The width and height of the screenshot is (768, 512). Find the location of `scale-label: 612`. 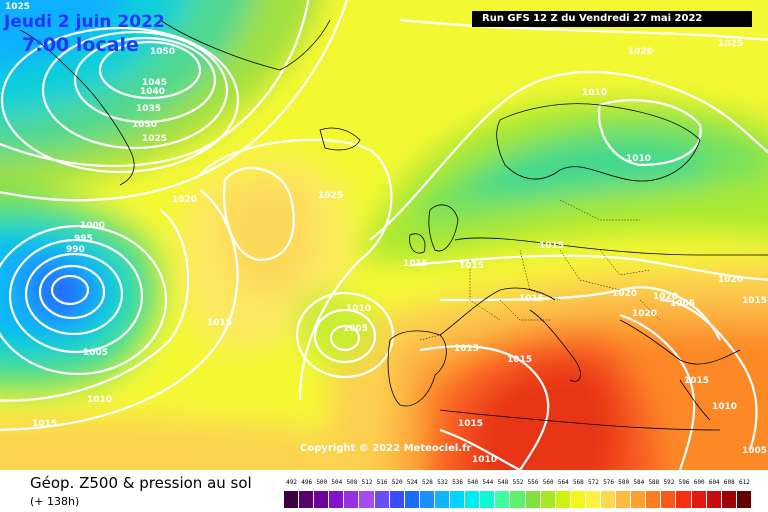

scale-label: 612 is located at coordinates (744, 482).